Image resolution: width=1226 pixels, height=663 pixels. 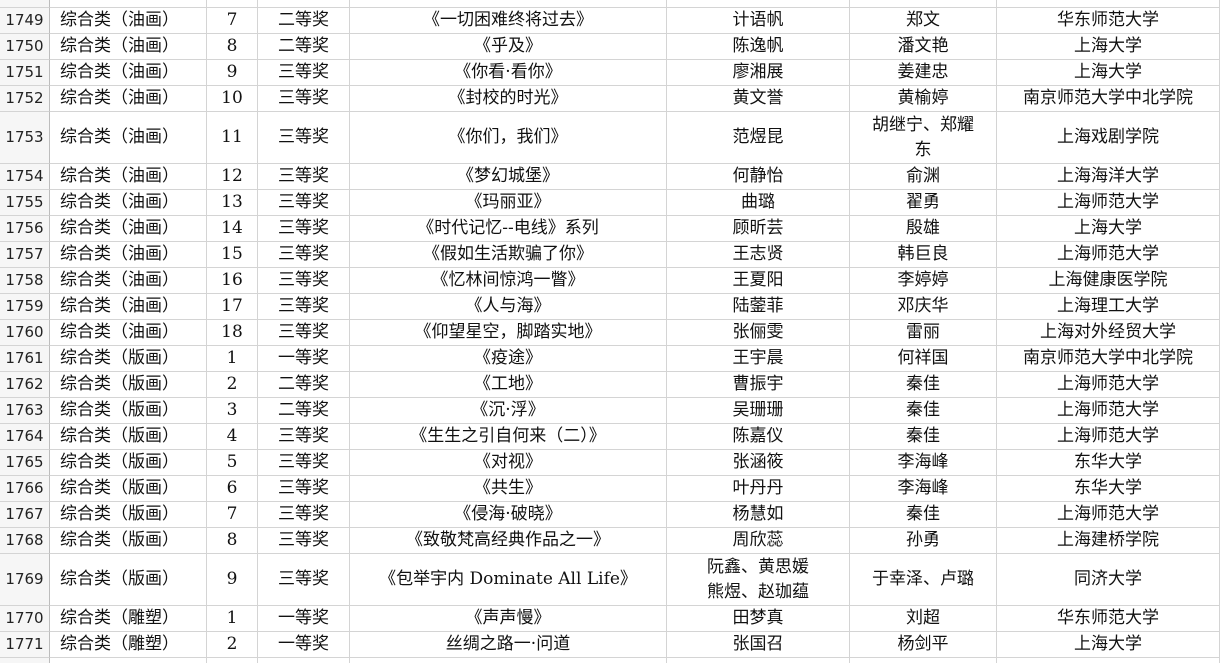 I want to click on cell: 陆蓥菲, so click(x=758, y=307).